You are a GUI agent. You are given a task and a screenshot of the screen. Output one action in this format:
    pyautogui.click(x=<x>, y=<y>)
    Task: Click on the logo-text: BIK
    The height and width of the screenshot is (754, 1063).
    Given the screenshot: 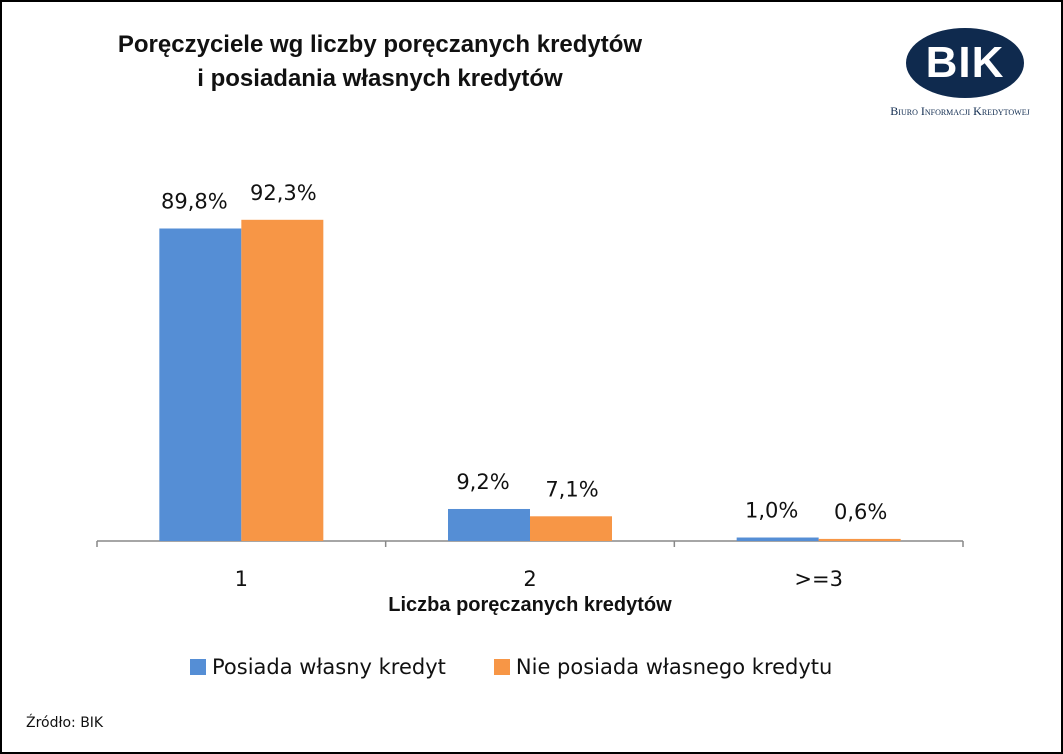 What is the action you would take?
    pyautogui.click(x=965, y=62)
    